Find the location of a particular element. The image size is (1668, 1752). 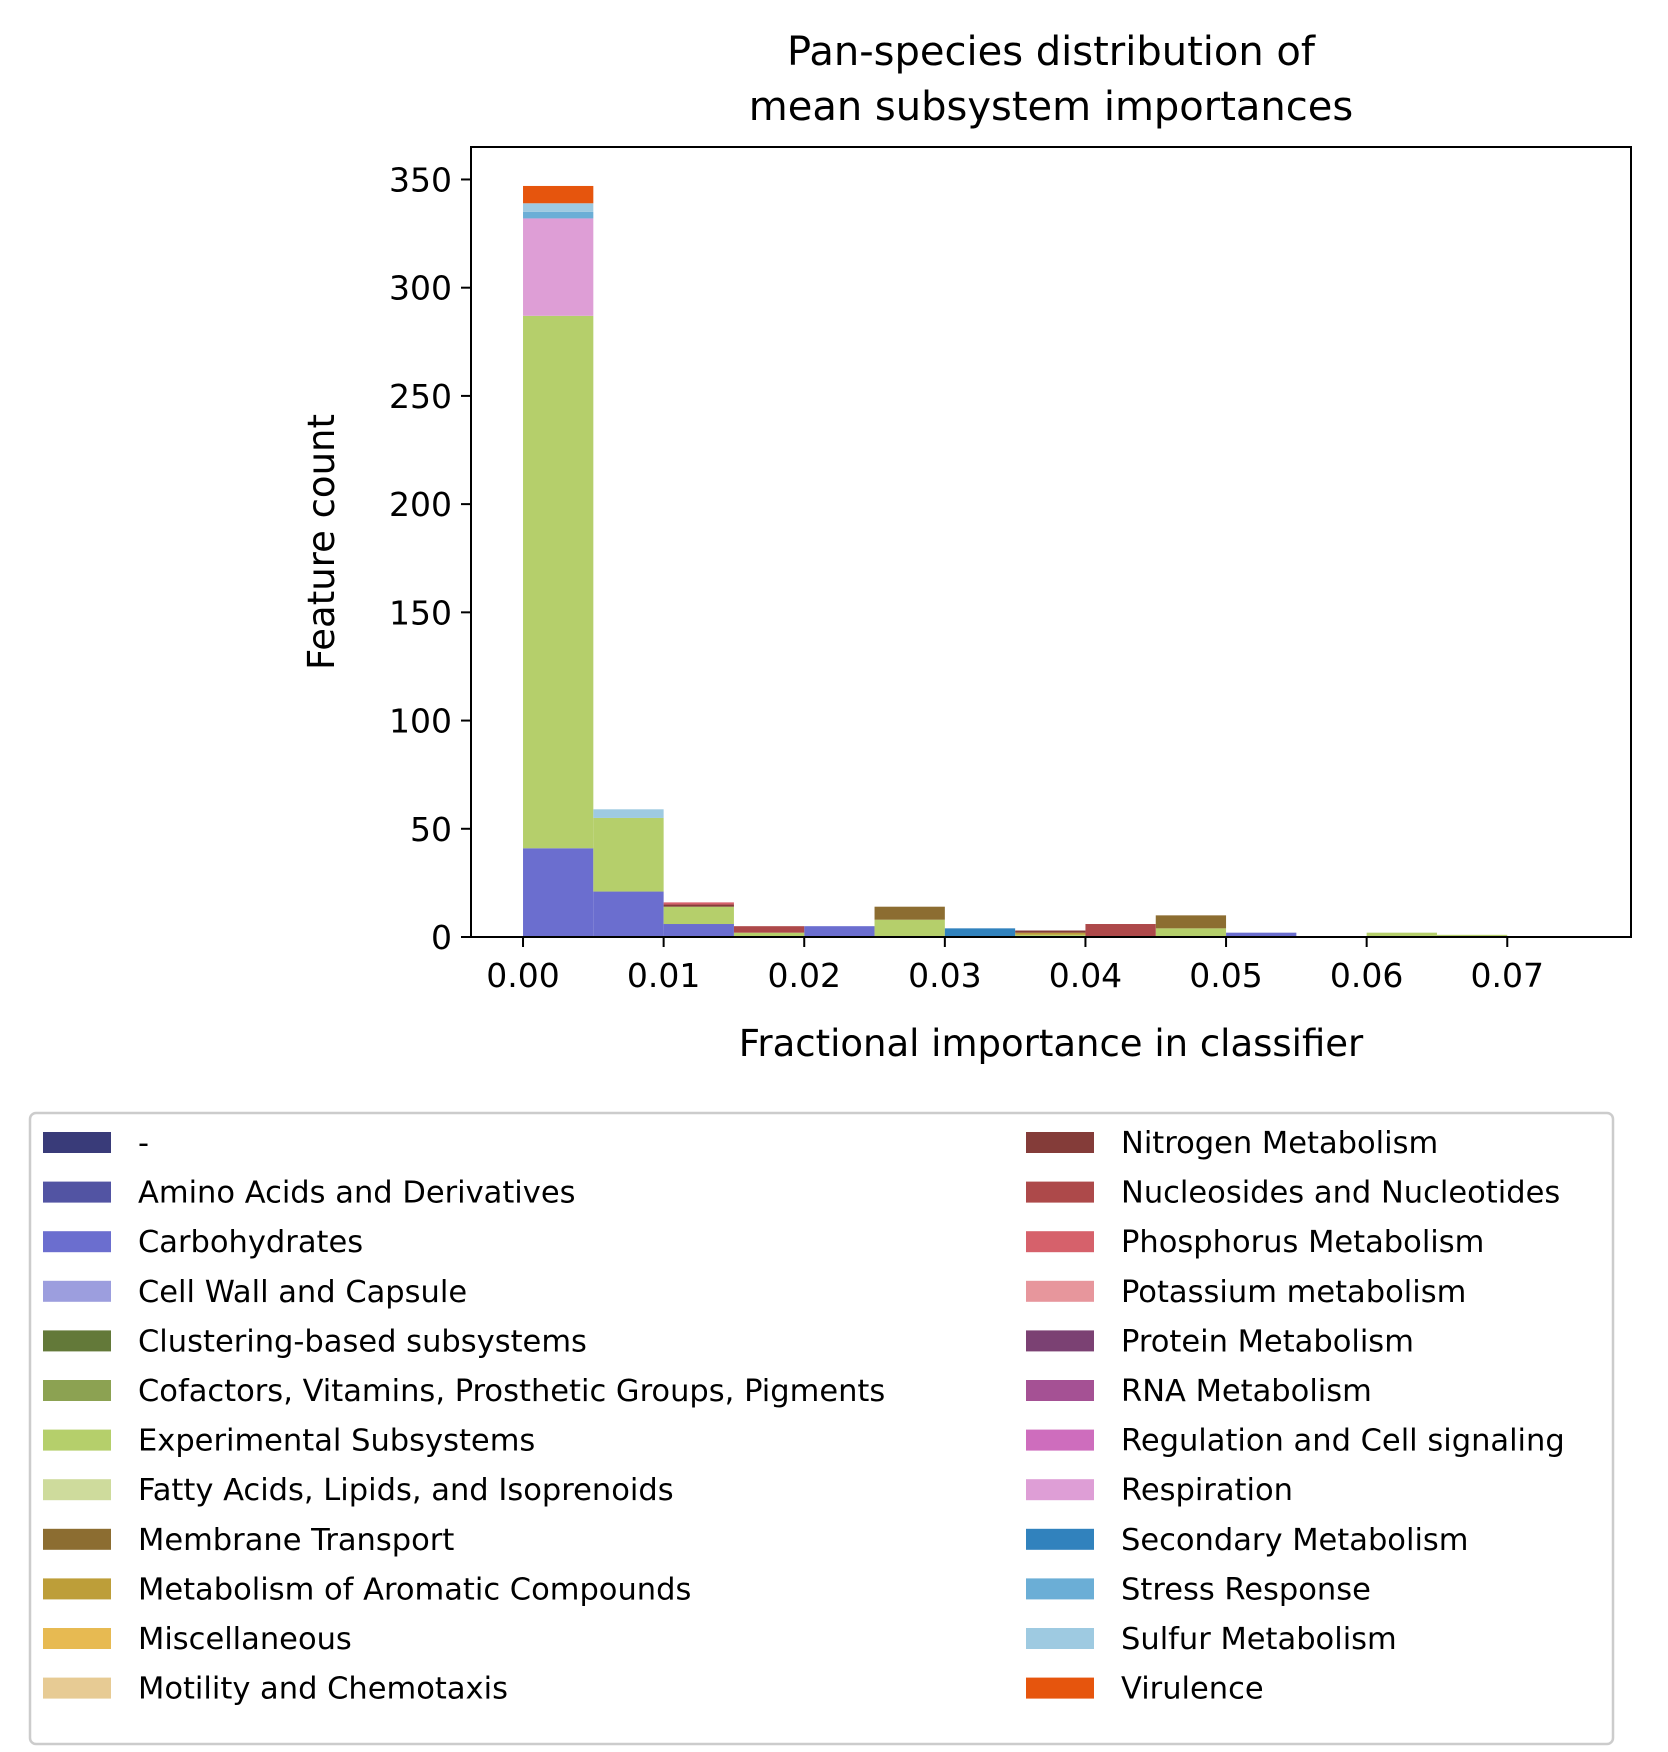

y-axis-label: Feature count is located at coordinates (321, 542).